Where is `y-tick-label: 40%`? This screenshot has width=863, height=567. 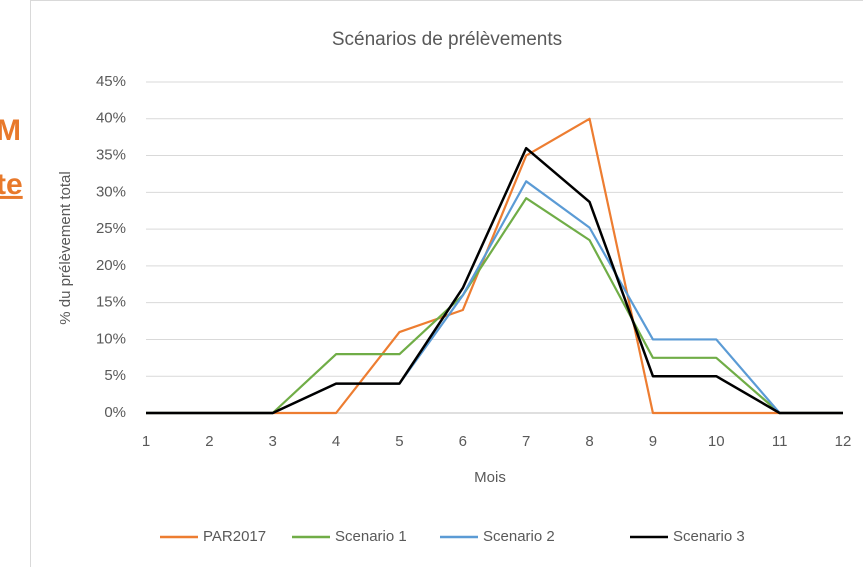 y-tick-label: 40% is located at coordinates (111, 118).